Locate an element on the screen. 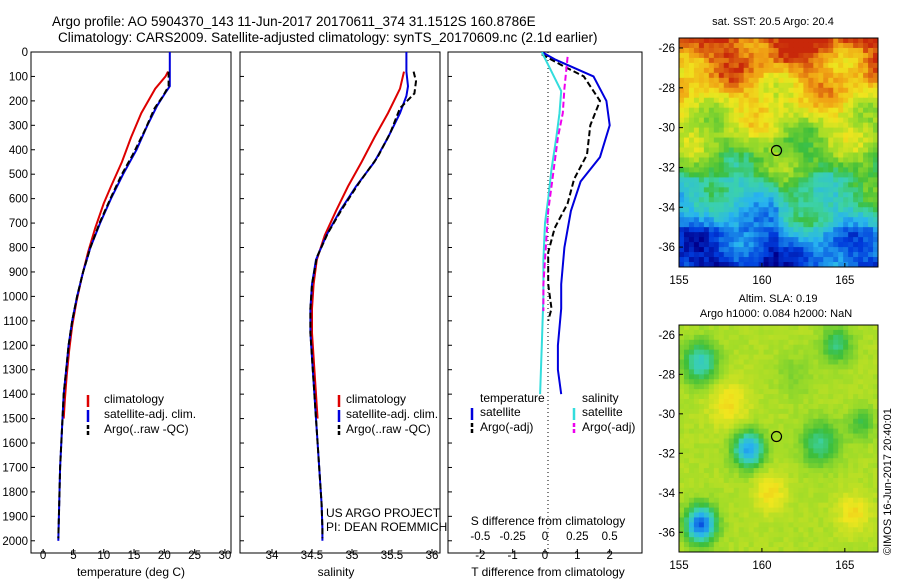 This screenshot has height=580, width=900. legend-s-satellite: satellite is located at coordinates (602, 412).